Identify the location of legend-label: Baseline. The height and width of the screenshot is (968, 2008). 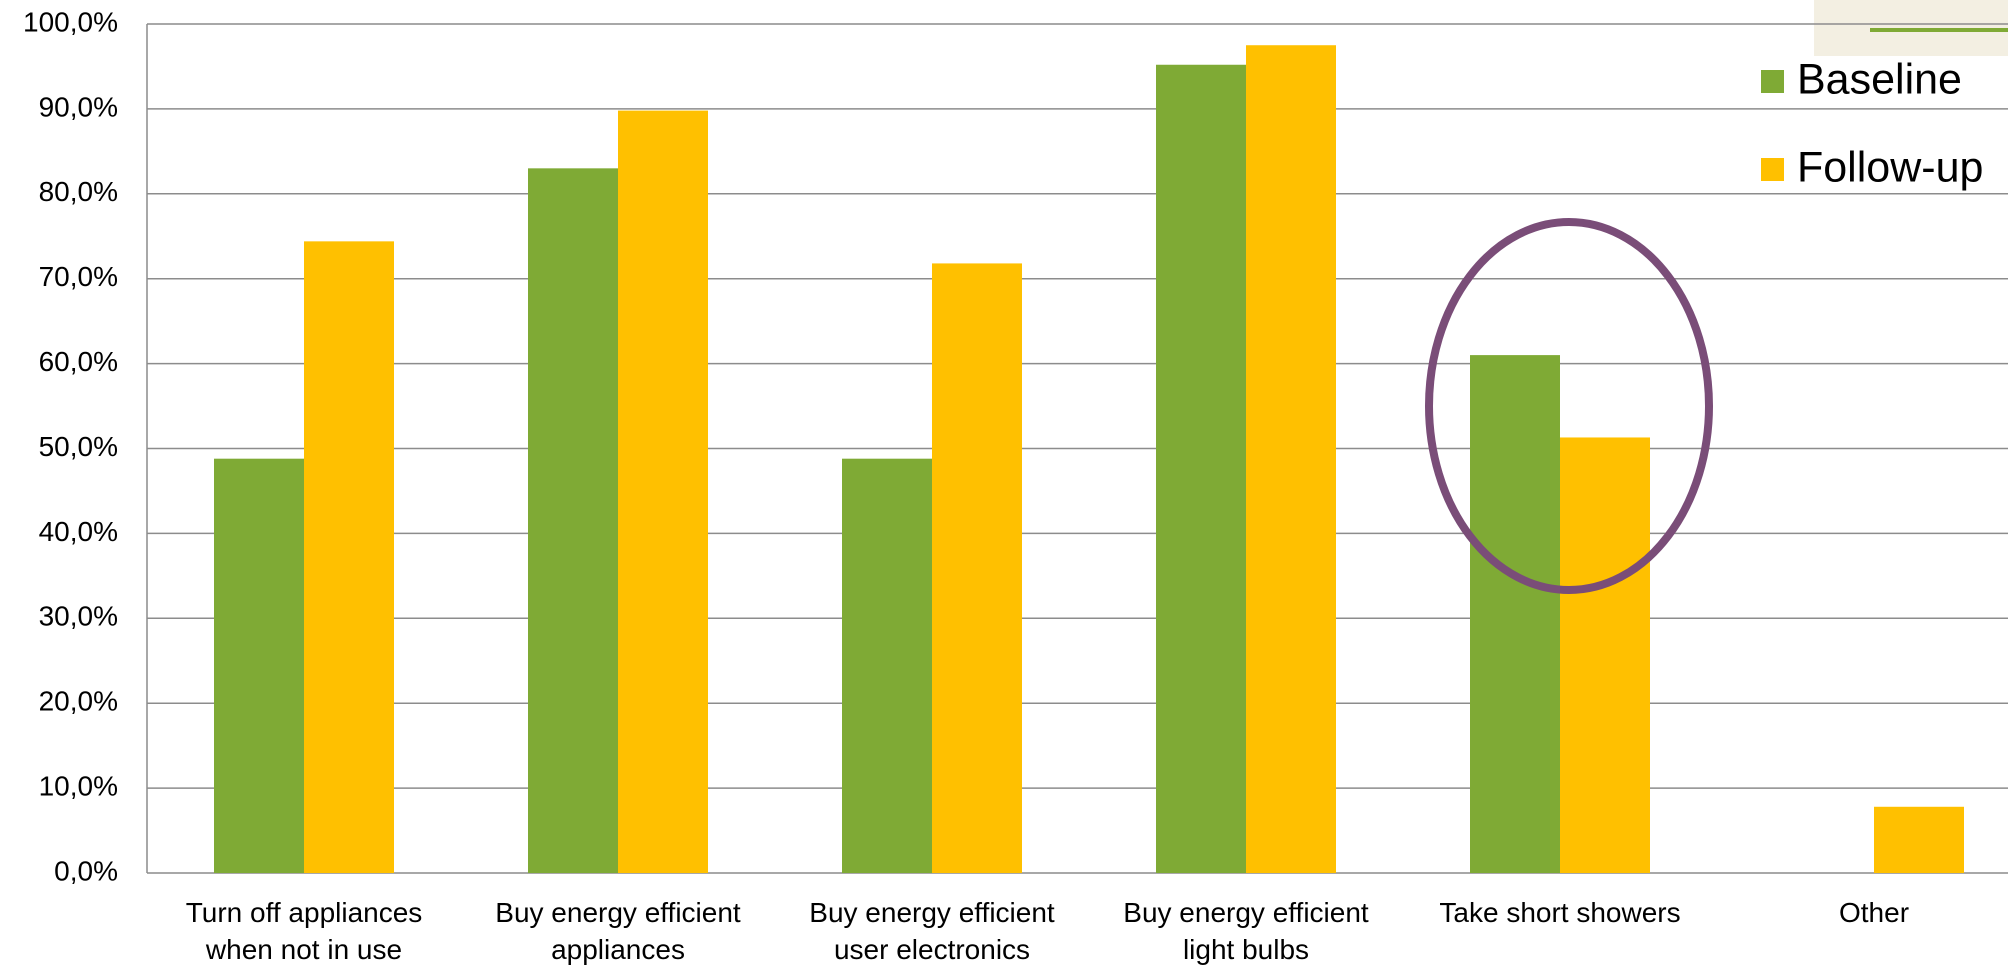
(1879, 79).